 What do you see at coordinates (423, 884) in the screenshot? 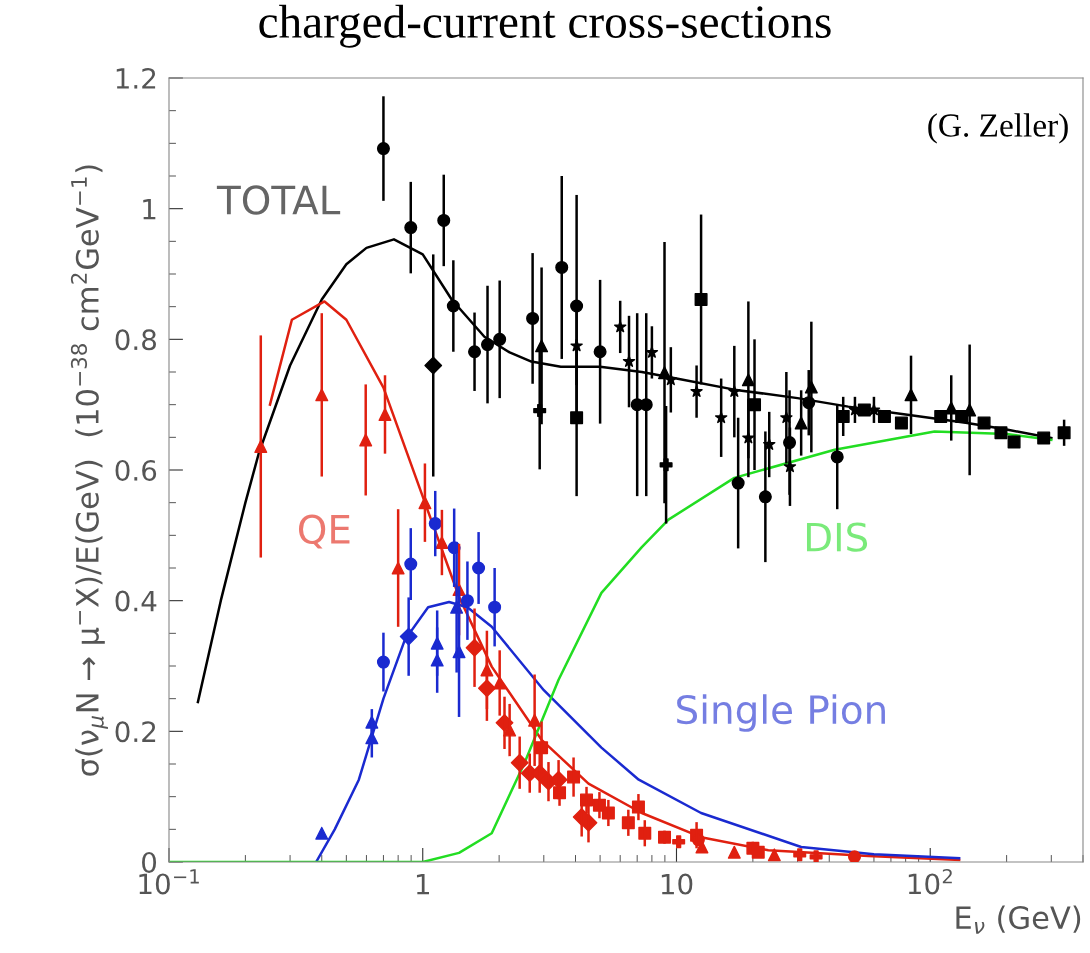
I see `x-tick-label: 1` at bounding box center [423, 884].